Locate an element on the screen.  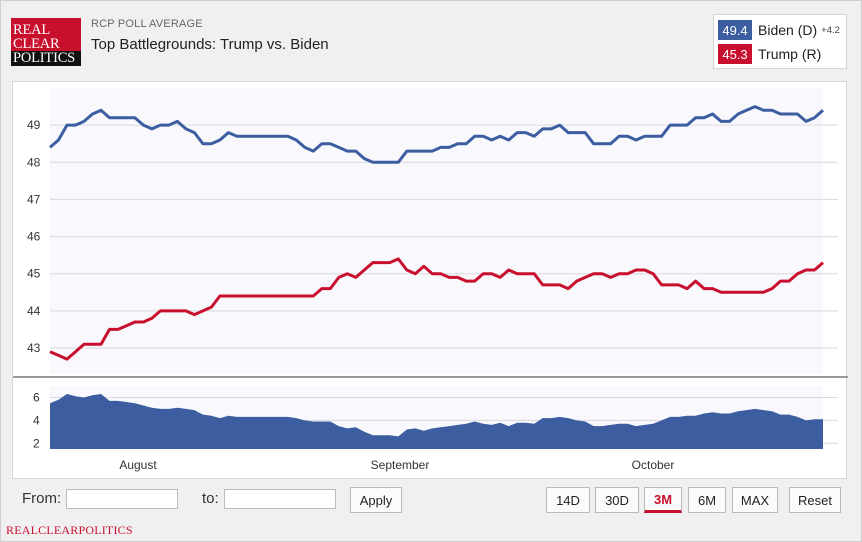
reset-button: Reset is located at coordinates (815, 500).